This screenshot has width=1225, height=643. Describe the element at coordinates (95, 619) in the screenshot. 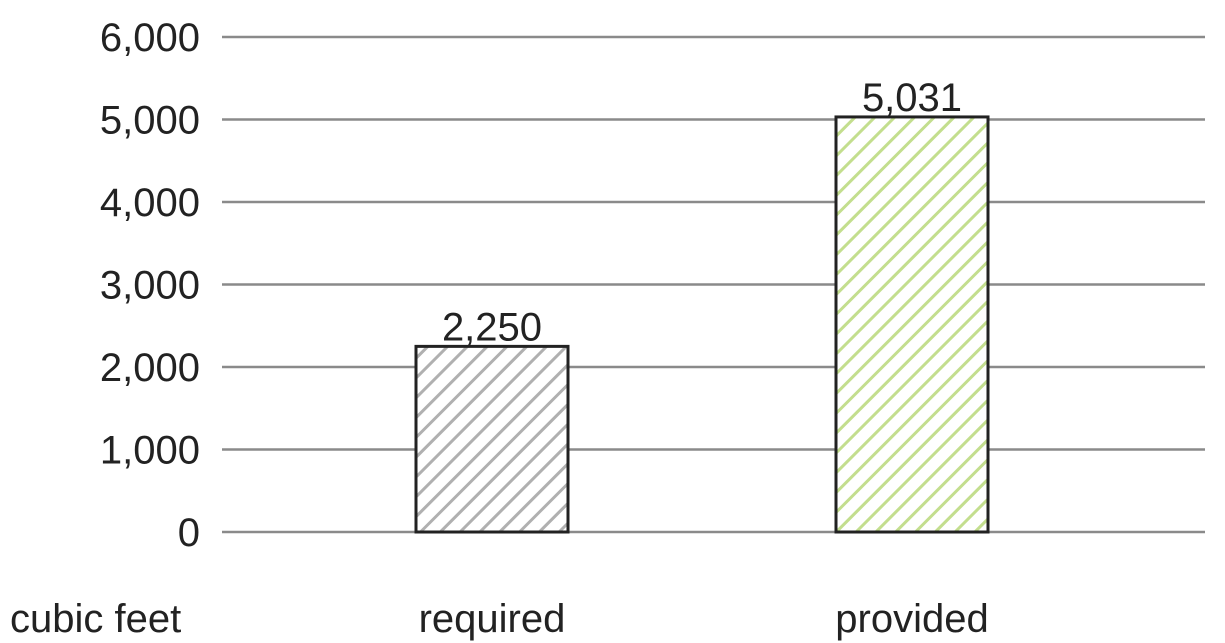

I see `unit-label: cubic feet` at that location.